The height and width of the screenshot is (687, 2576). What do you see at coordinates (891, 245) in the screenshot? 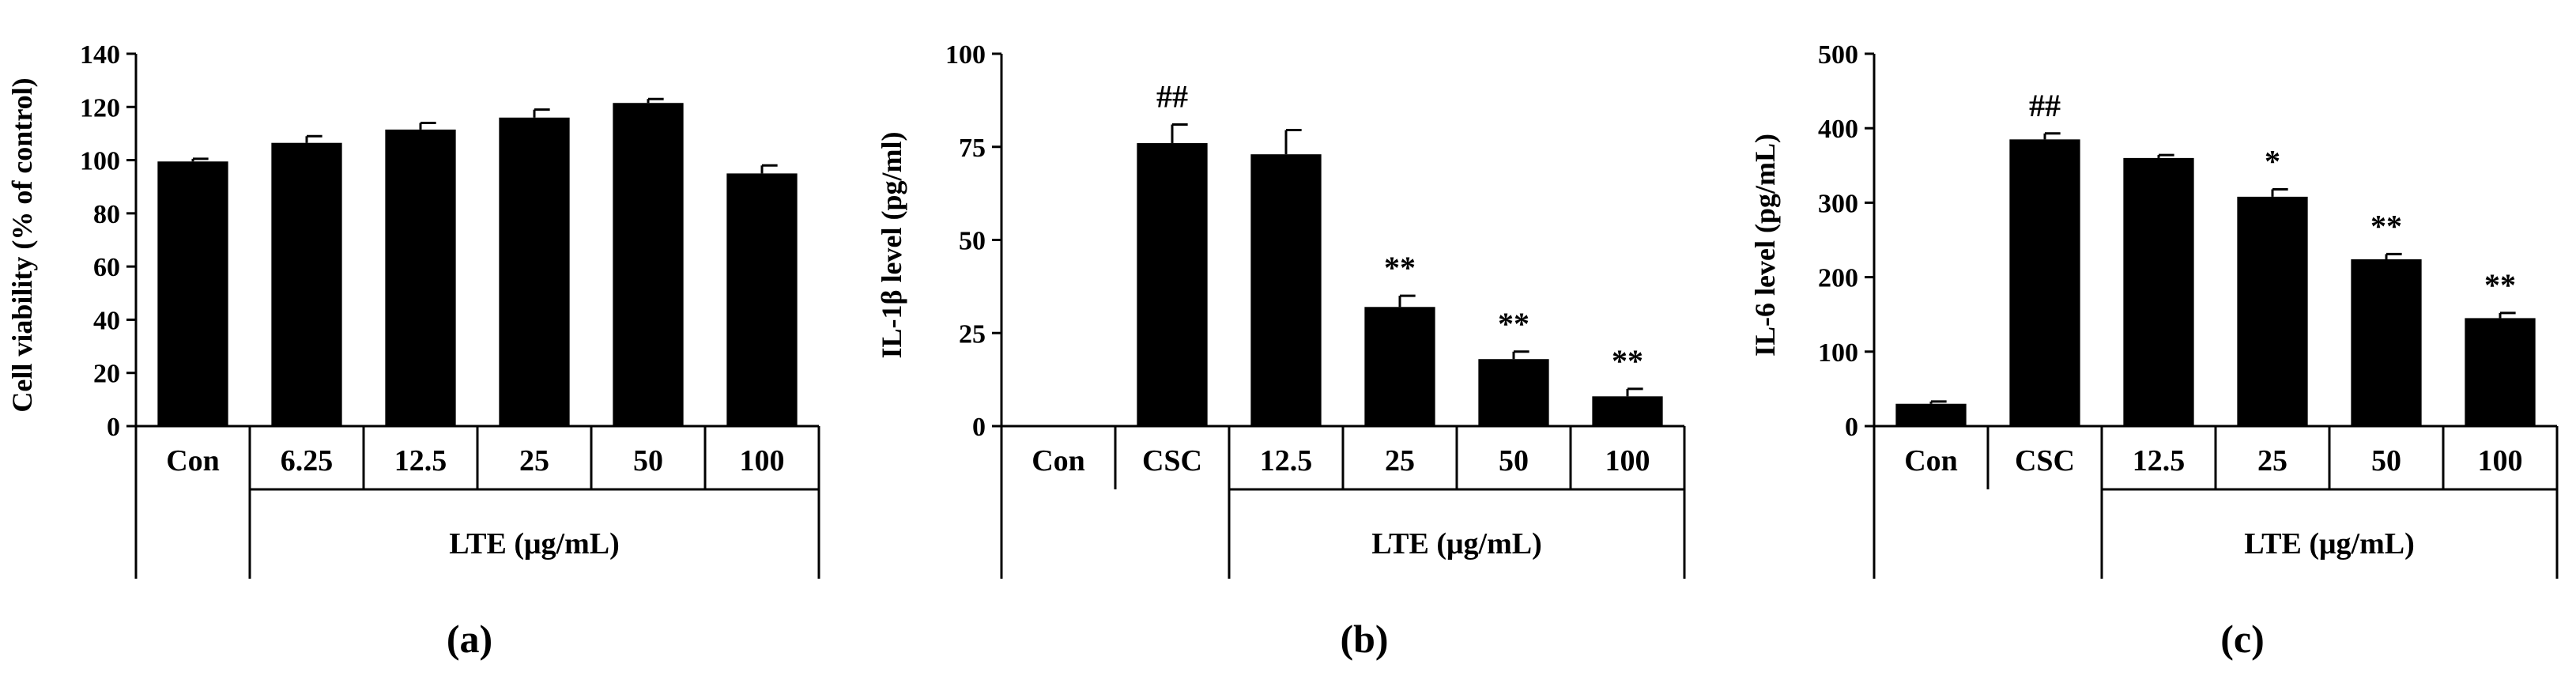
I see `y-axis-title: IL-1β level (pg/ml)` at bounding box center [891, 245].